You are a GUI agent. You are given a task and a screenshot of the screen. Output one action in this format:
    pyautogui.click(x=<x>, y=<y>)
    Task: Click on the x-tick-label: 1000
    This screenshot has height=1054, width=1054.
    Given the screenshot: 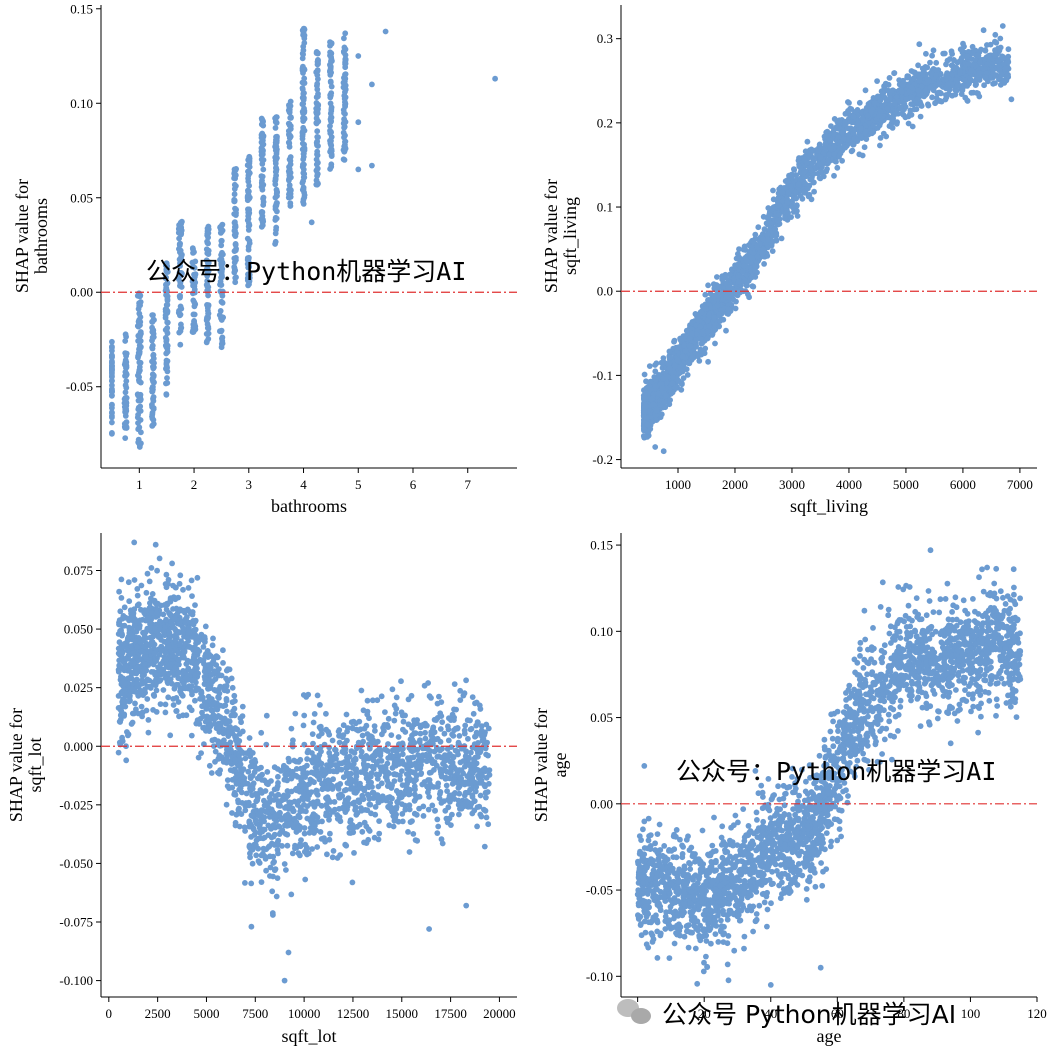 What is the action you would take?
    pyautogui.click(x=678, y=484)
    